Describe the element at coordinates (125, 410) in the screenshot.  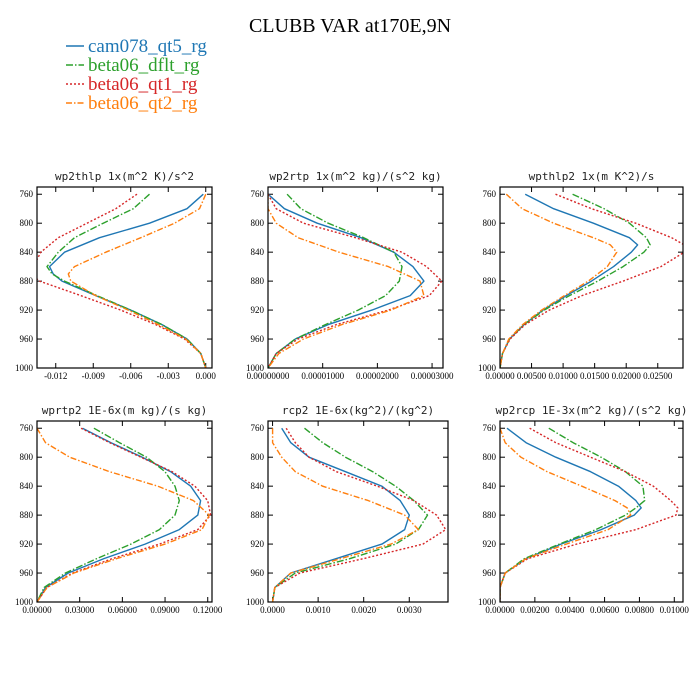
I see `panel-title: wprtp2 1E-6x(m kg)/(s kg)` at that location.